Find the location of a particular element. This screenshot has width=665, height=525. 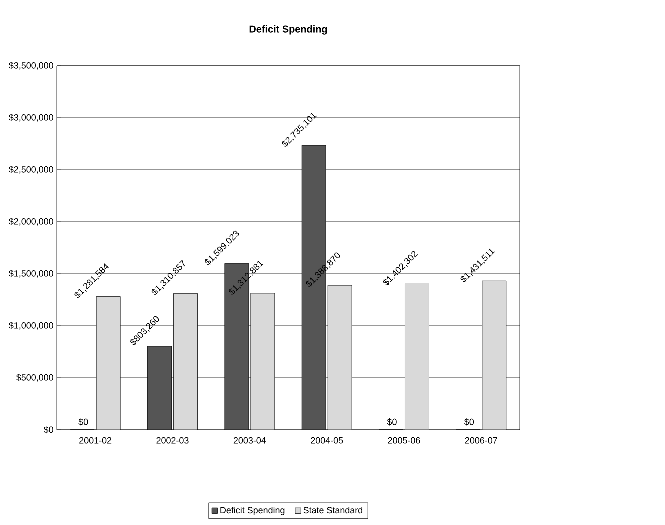

y-tick-label: $1,000,000 is located at coordinates (31, 326).